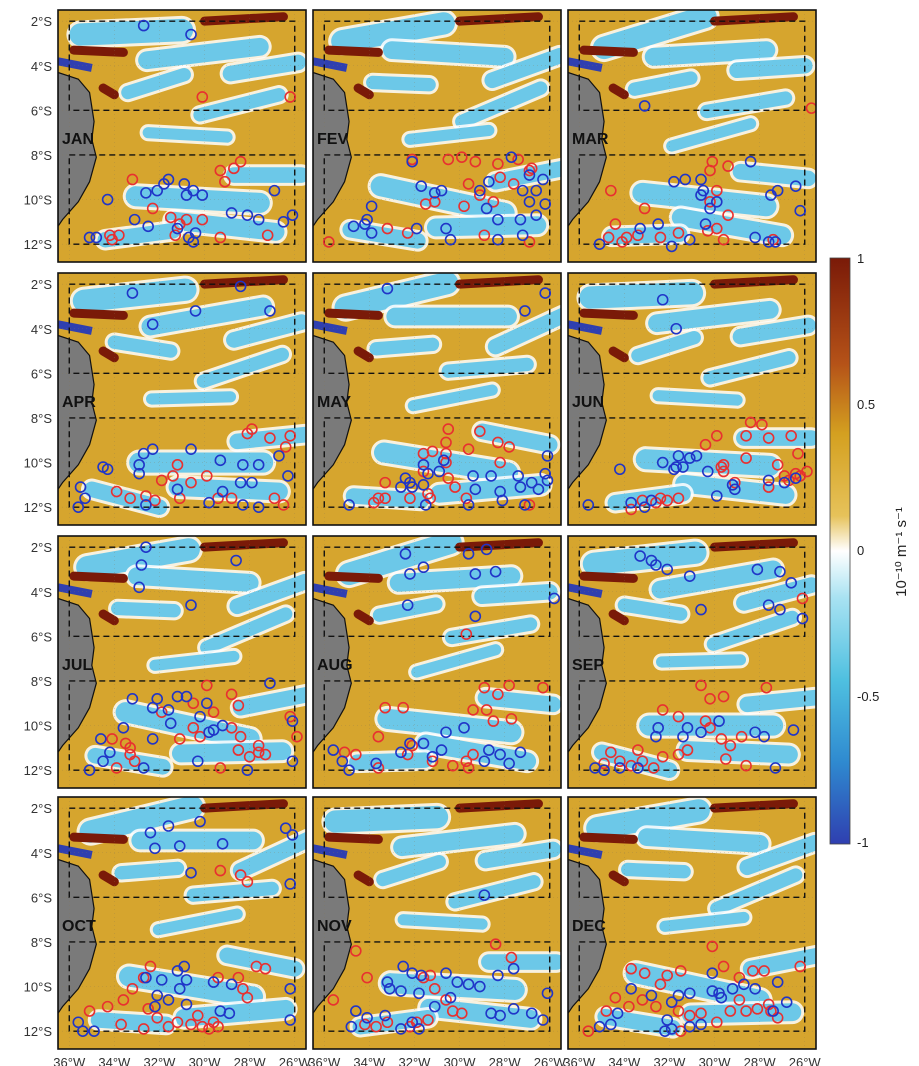 This screenshot has width=919, height=1066. I want to click on lon-tick-label: 28°W, so click(250, 1060).